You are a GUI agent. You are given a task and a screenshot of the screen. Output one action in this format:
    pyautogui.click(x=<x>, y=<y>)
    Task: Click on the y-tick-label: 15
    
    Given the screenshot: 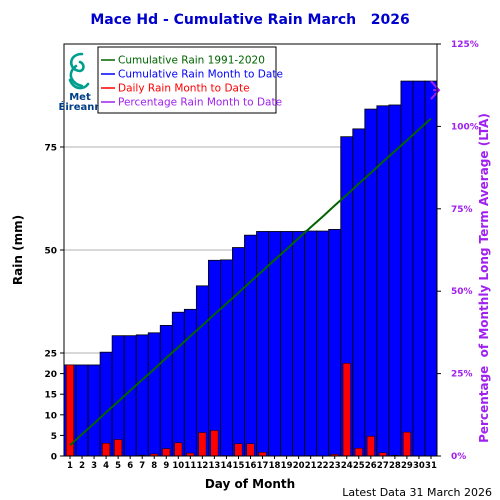 What is the action you would take?
    pyautogui.click(x=50, y=396)
    